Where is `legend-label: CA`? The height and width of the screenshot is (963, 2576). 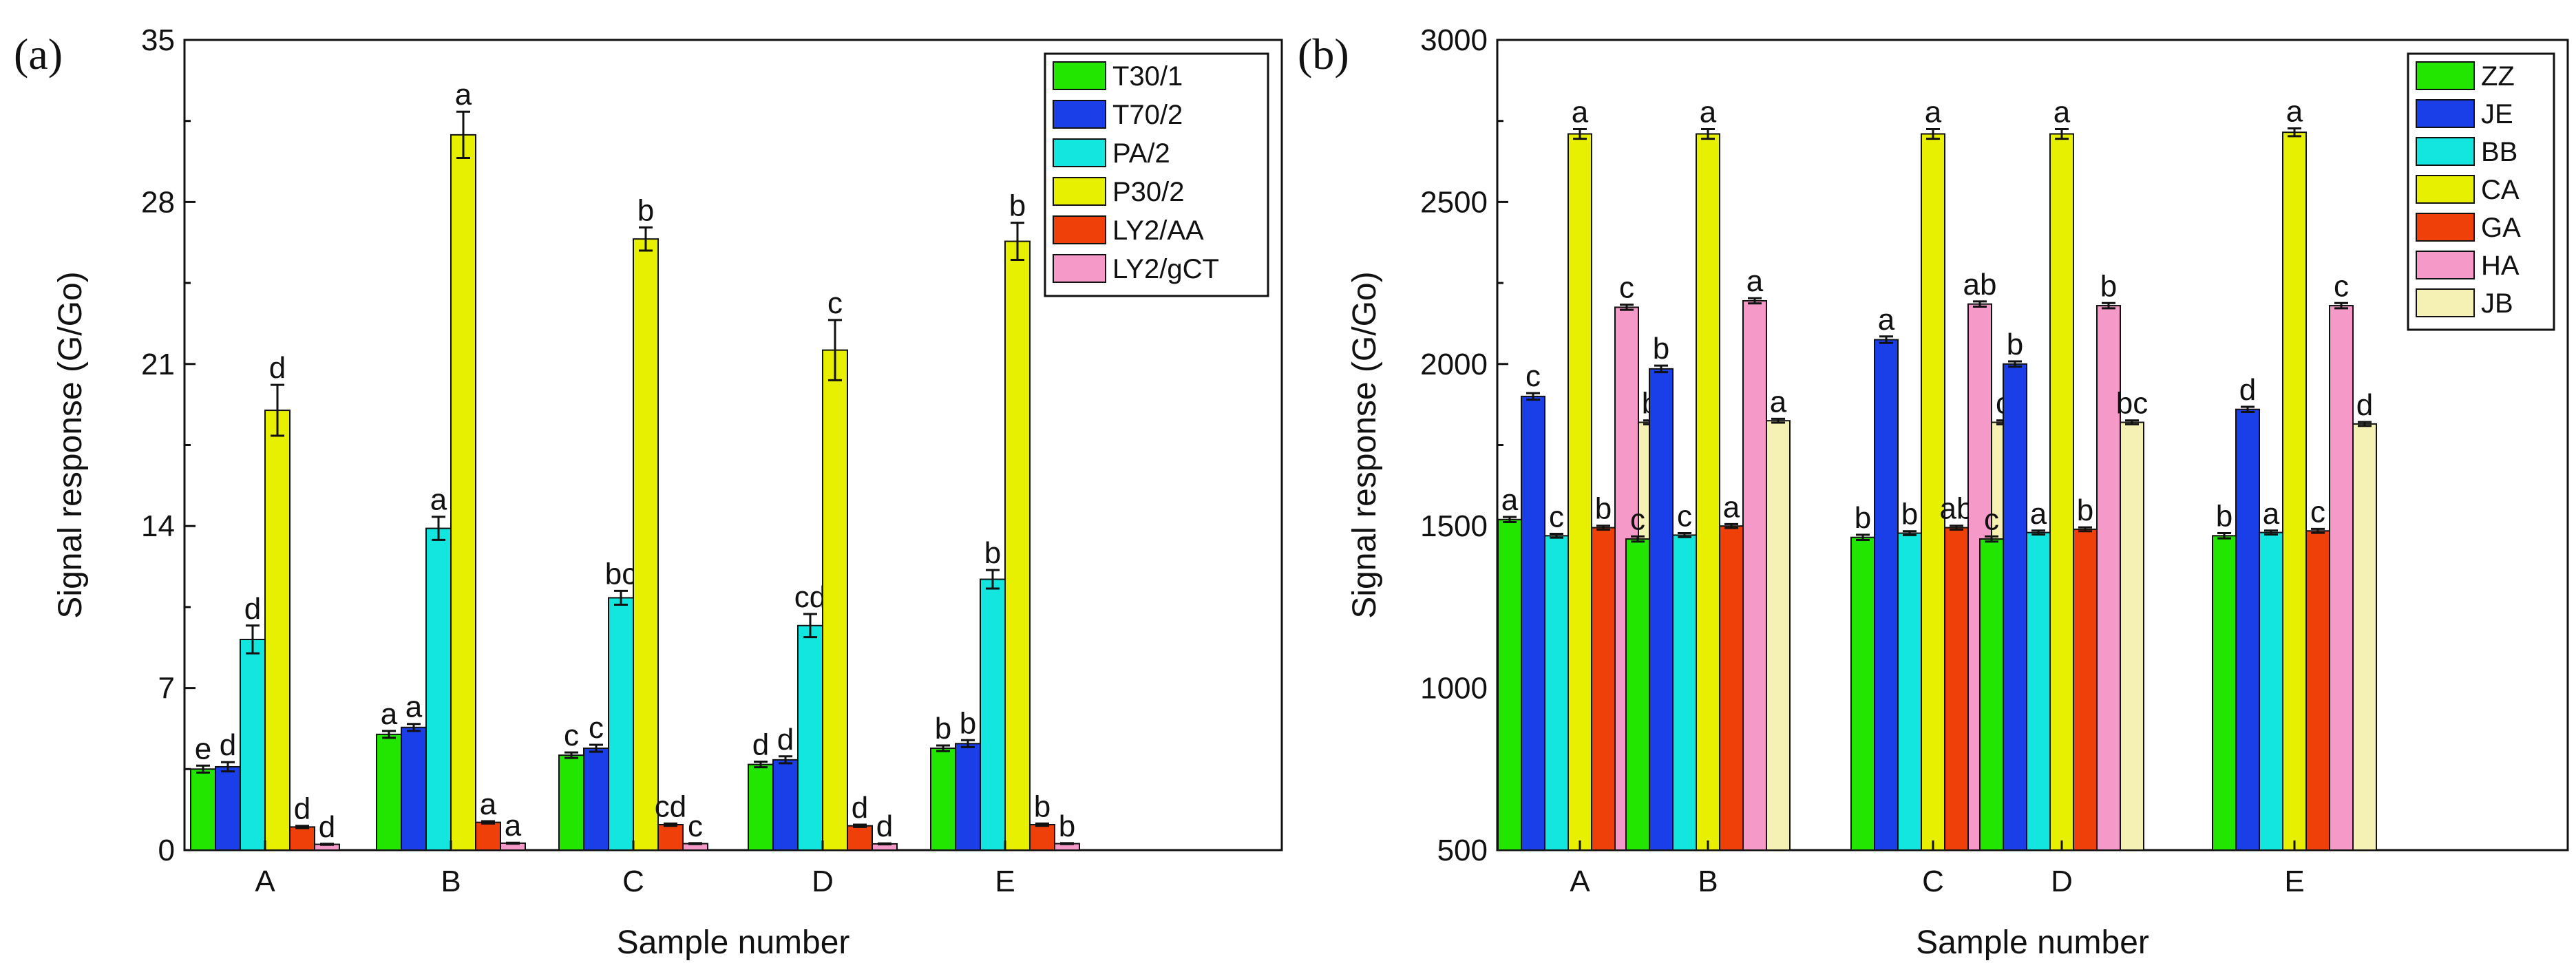
legend-label: CA is located at coordinates (2501, 190).